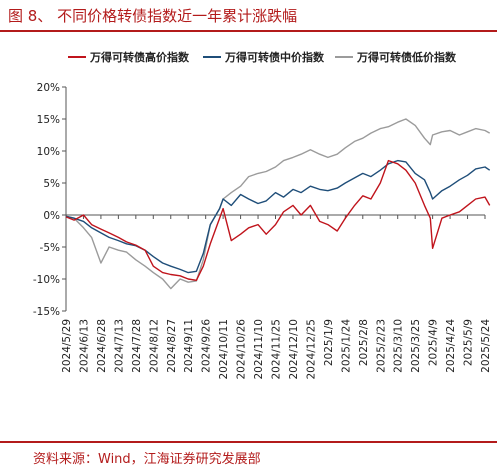 This screenshot has height=472, width=497. I want to click on y-tick-label: -10%, so click(46, 280).